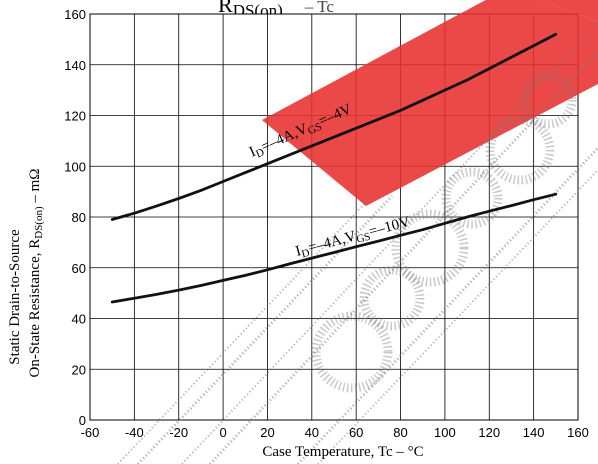 The height and width of the screenshot is (464, 598). What do you see at coordinates (75, 14) in the screenshot?
I see `y-tick-label: 160` at bounding box center [75, 14].